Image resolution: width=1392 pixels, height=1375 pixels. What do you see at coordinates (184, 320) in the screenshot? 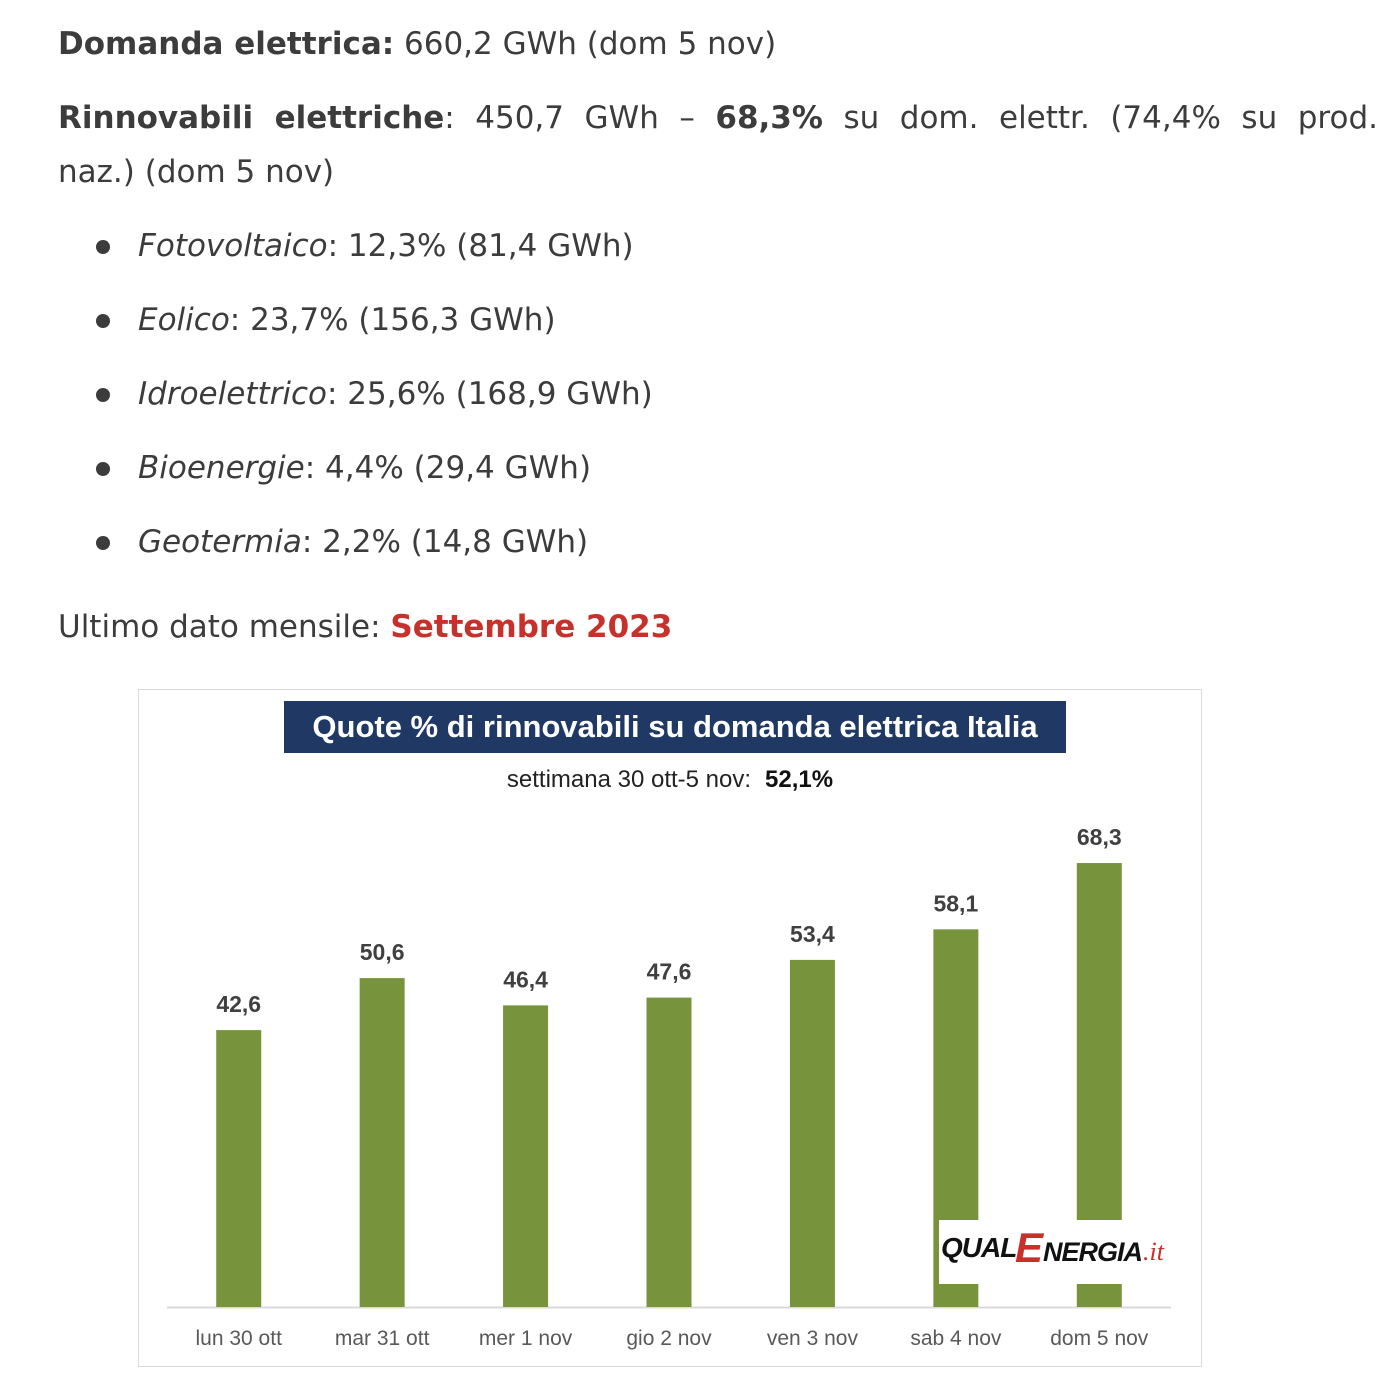
I see `source-name: Eolico` at bounding box center [184, 320].